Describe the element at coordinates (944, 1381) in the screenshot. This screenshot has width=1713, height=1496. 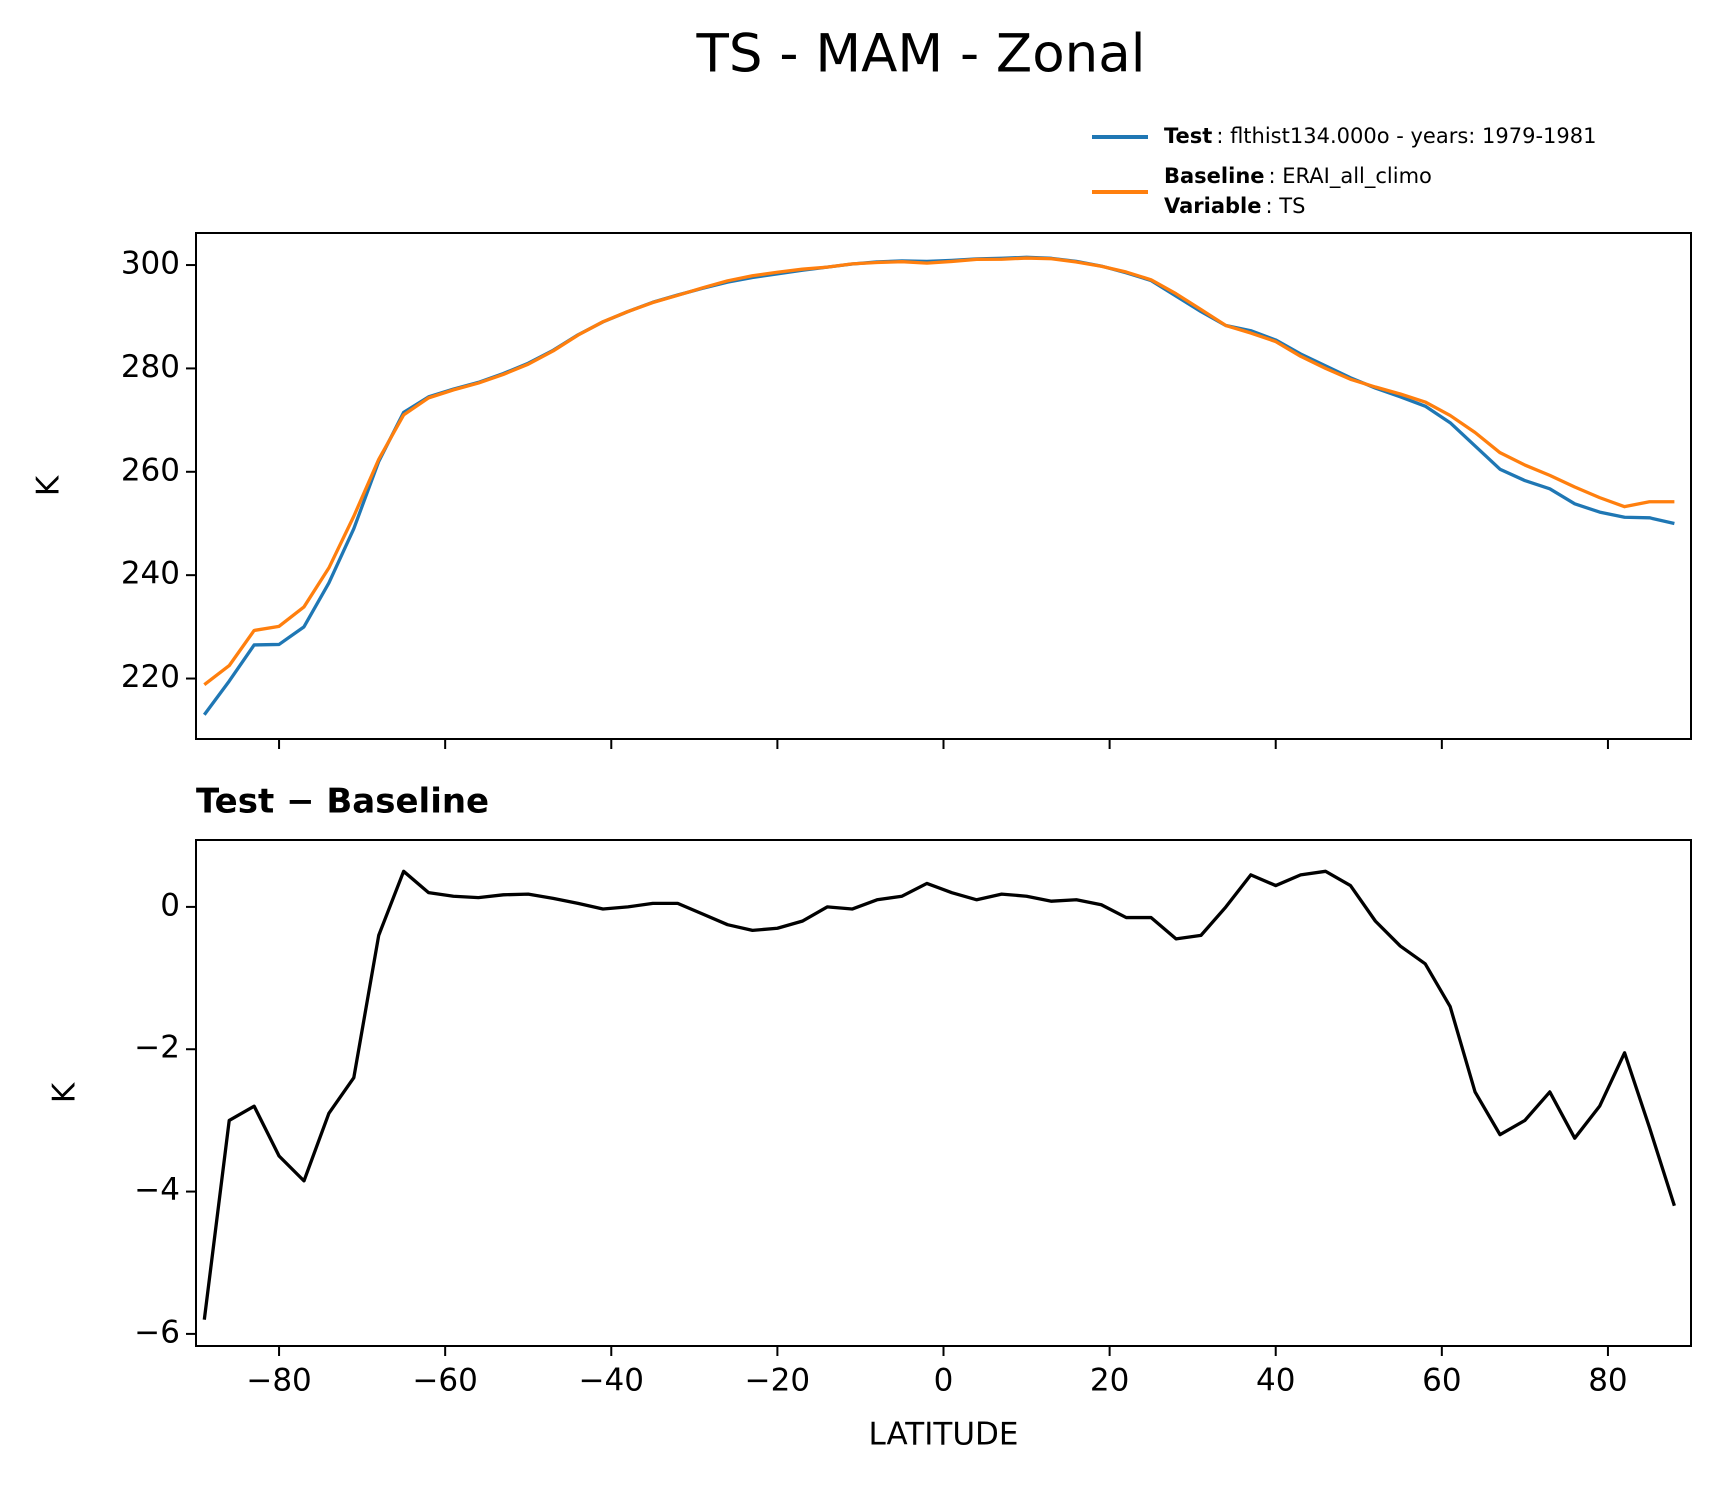
I see `x-tick-label: 0` at that location.